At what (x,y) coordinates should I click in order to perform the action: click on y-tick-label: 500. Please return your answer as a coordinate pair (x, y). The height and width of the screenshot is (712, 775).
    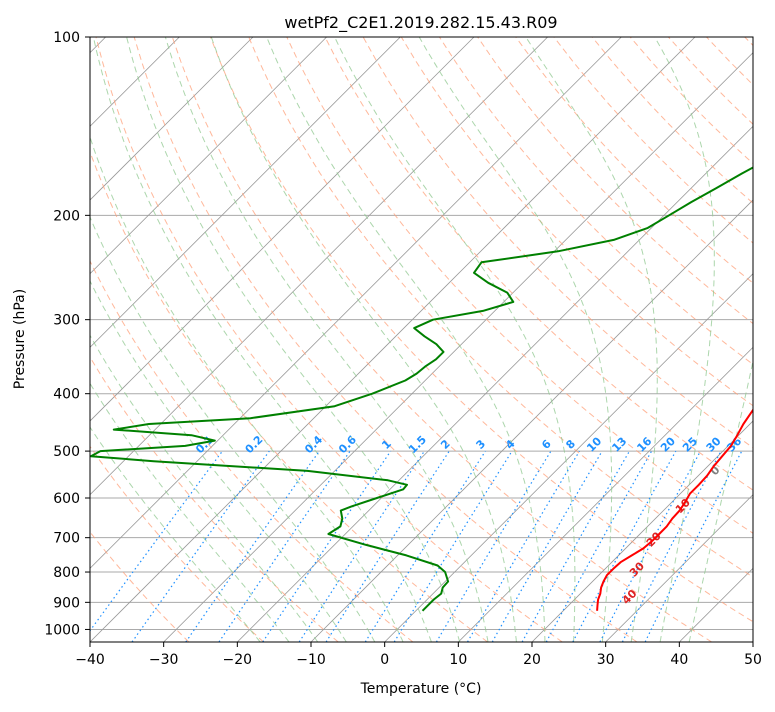
    Looking at the image, I should click on (66, 452).